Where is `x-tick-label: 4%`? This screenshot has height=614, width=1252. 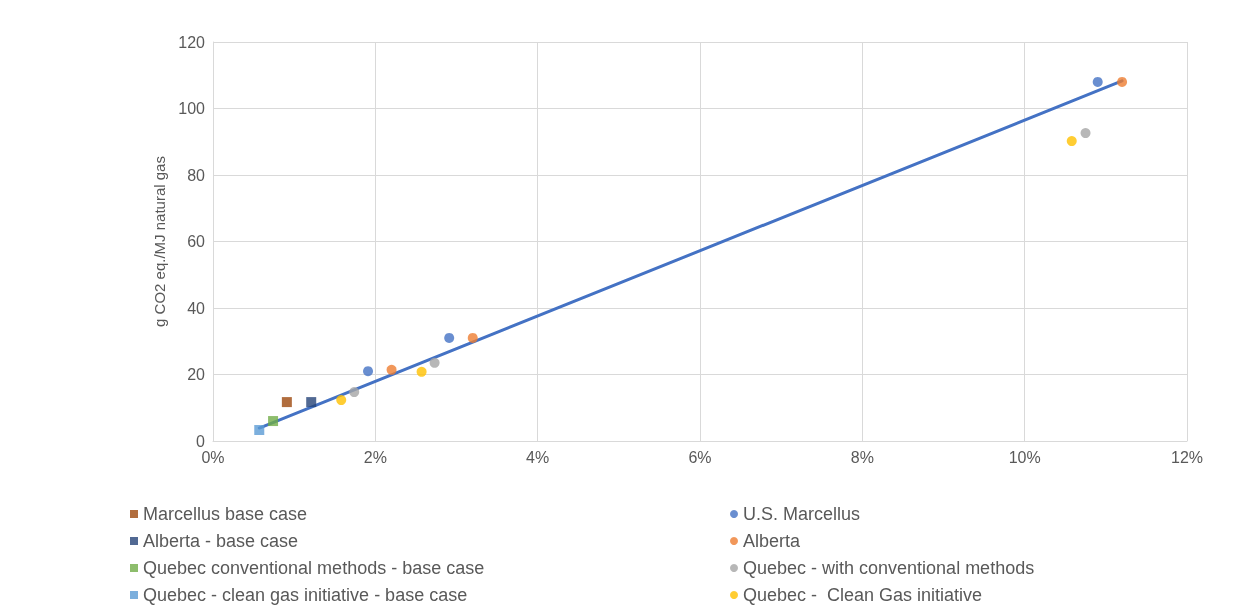 x-tick-label: 4% is located at coordinates (538, 457).